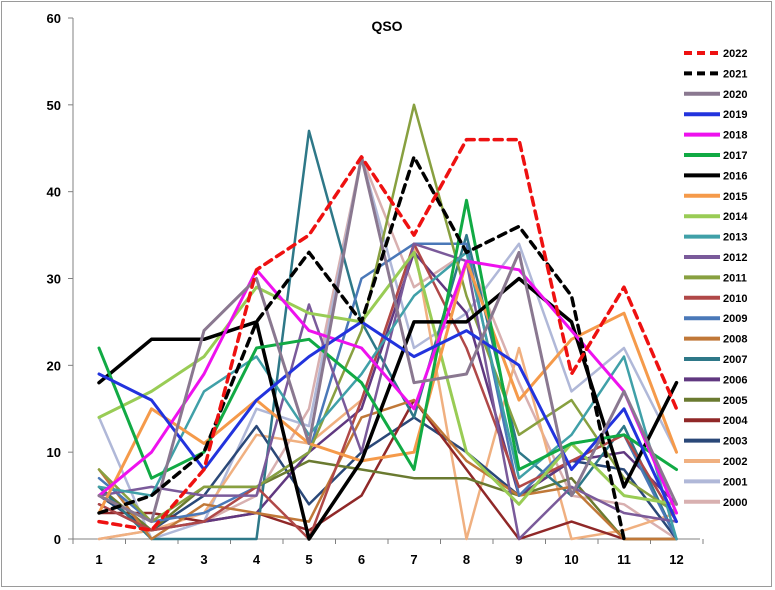 The image size is (775, 590). What do you see at coordinates (466, 559) in the screenshot?
I see `x-tick-label: 8` at bounding box center [466, 559].